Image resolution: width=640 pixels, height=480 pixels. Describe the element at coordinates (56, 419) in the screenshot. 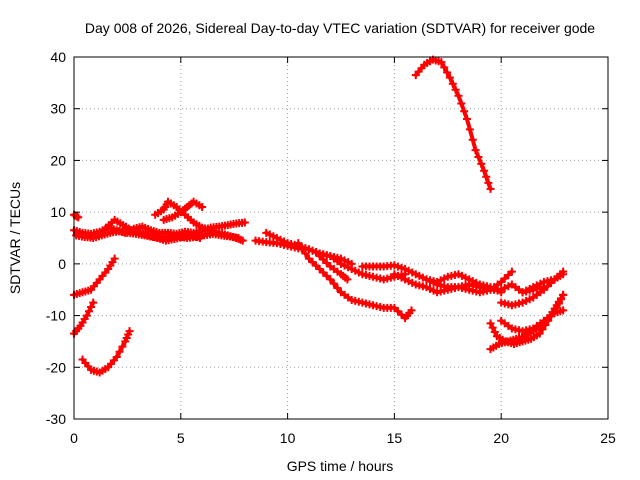

I see `y-tick-label: -30` at that location.